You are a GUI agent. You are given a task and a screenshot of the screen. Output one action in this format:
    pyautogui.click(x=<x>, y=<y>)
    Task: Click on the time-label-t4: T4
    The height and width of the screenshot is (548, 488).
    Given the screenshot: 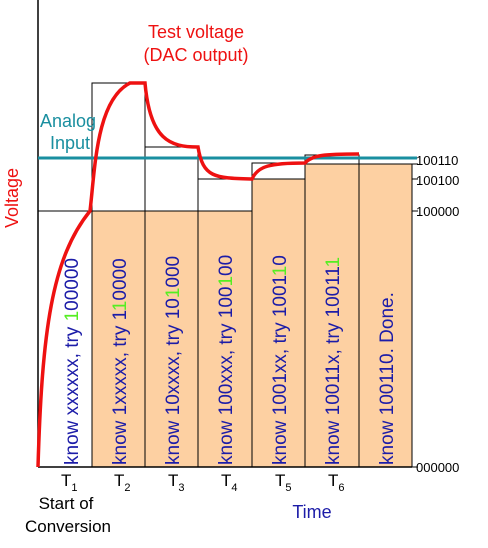 What is the action you would take?
    pyautogui.click(x=229, y=482)
    